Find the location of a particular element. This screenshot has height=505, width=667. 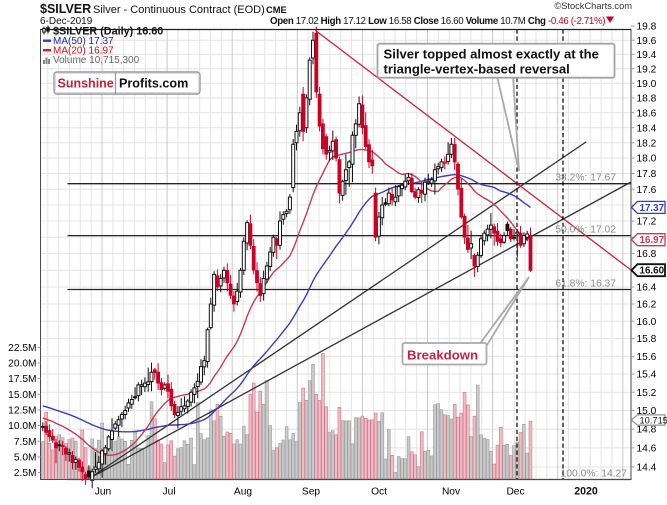

svg-text:Silver - Continuous Contract (: Silver - Continuous Contract (EOD) is located at coordinates (179, 10).